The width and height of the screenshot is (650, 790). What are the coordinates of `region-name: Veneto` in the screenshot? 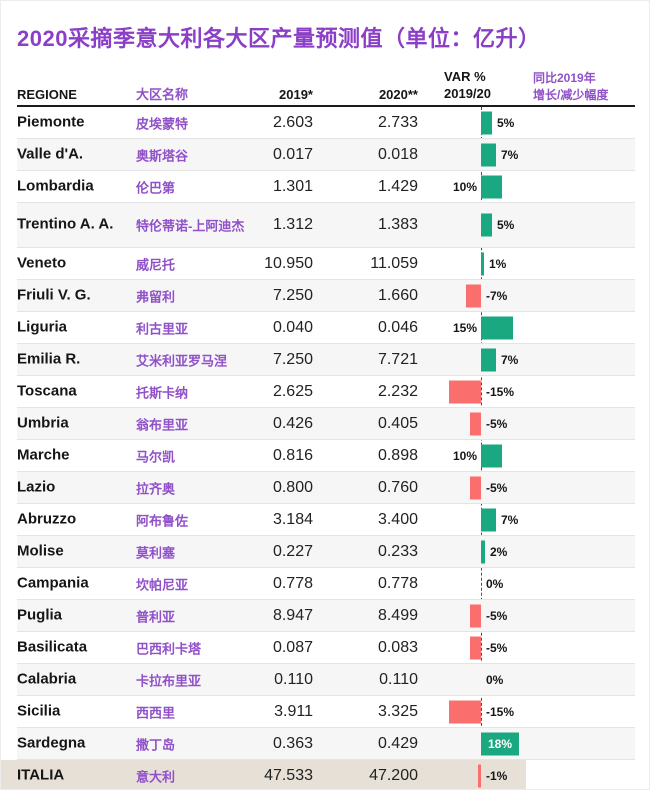 It's located at (42, 263).